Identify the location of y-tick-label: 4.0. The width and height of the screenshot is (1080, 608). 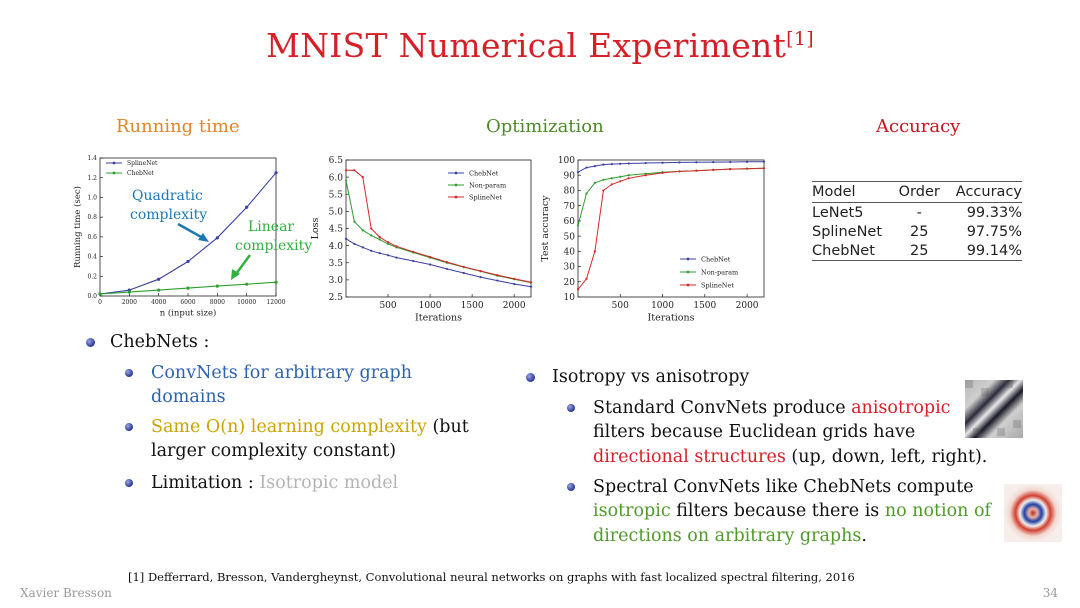
(336, 247).